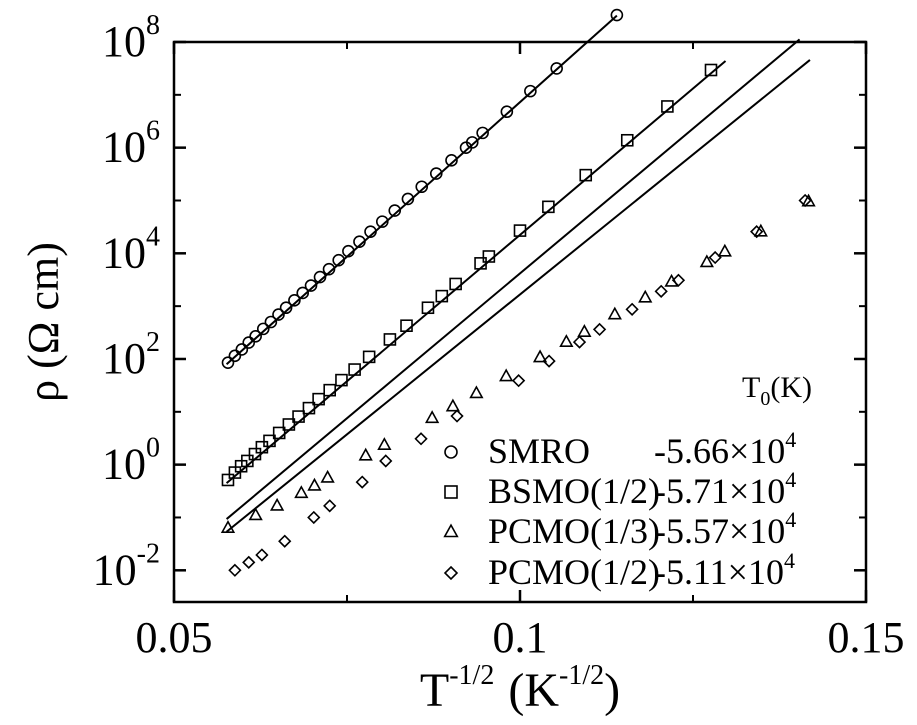 Image resolution: width=917 pixels, height=725 pixels. I want to click on x-tick-label: 0.1, so click(520, 637).